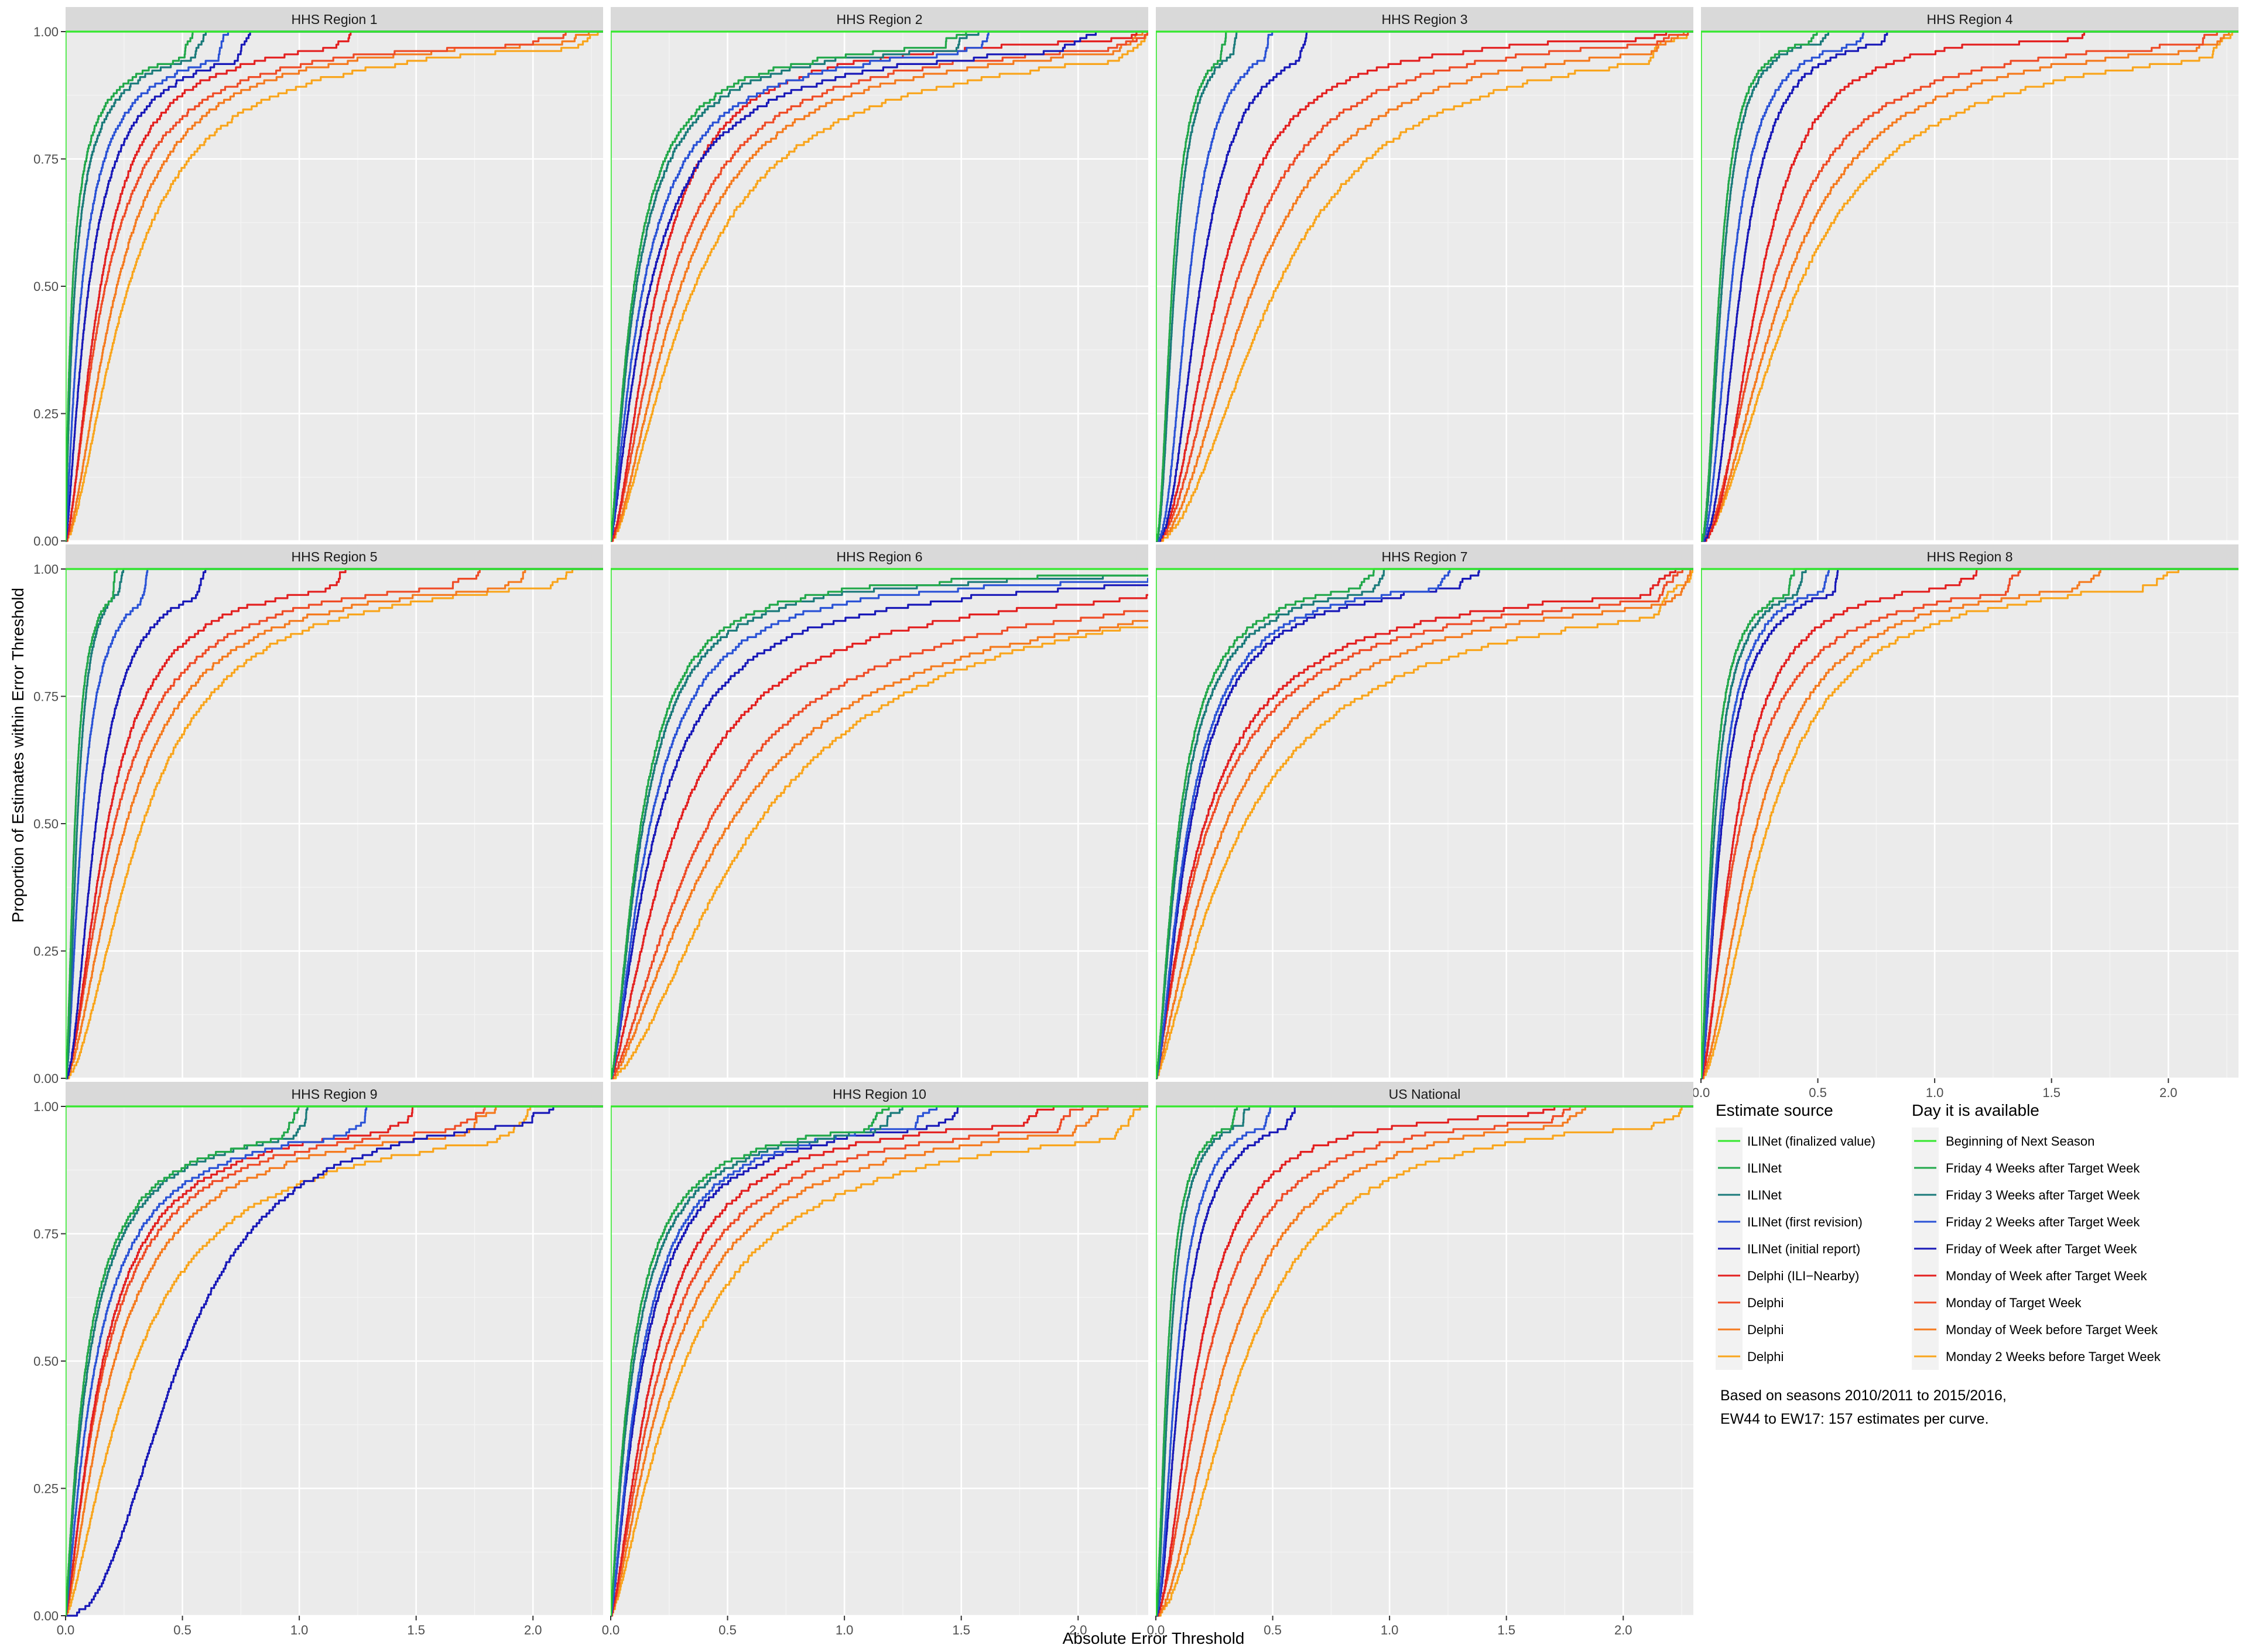  Describe the element at coordinates (1701, 1092) in the screenshot. I see `x-tick-label: 0.0` at that location.